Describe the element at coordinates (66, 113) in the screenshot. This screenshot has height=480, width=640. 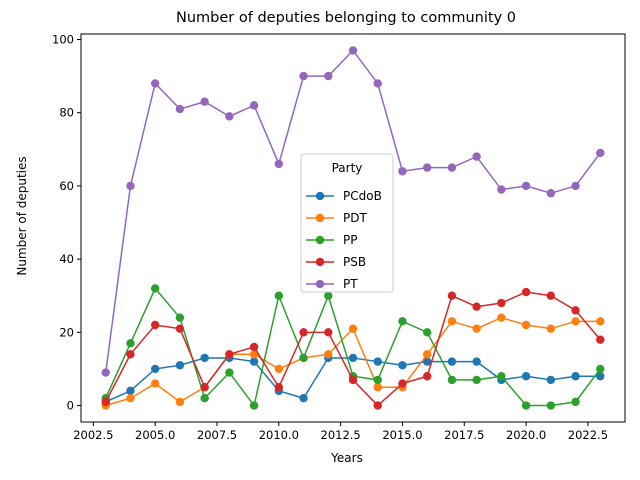
I see `y-tick-label: 80` at that location.